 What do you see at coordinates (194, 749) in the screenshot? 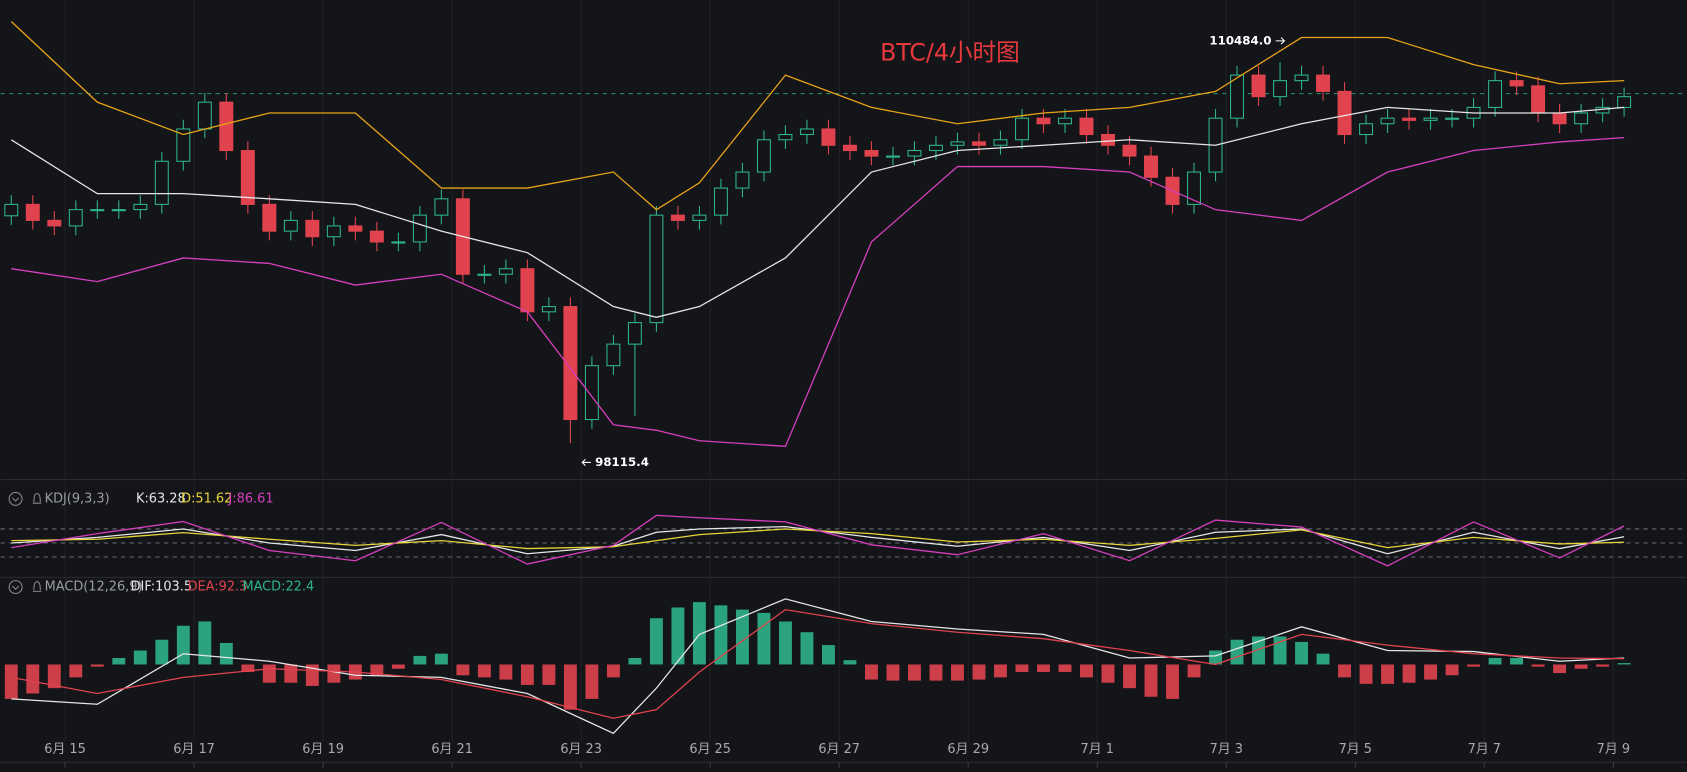
I see `x-tick-label: 6月 17` at bounding box center [194, 749].